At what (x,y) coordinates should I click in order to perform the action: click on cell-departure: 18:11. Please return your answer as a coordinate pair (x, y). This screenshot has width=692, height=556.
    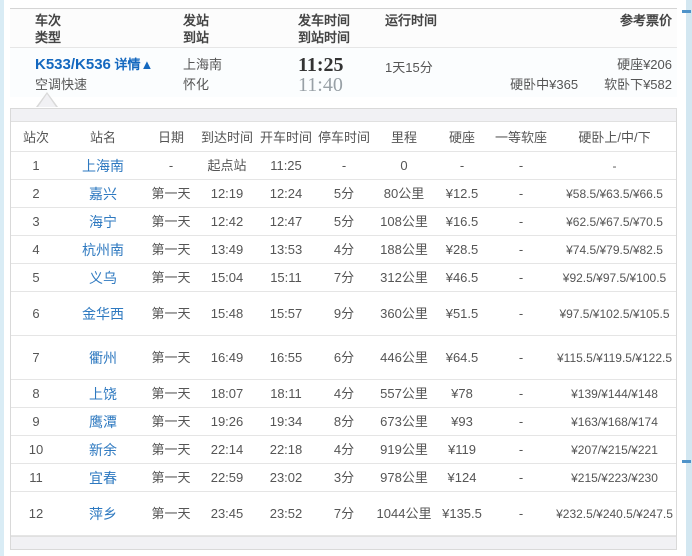
    Looking at the image, I should click on (286, 393).